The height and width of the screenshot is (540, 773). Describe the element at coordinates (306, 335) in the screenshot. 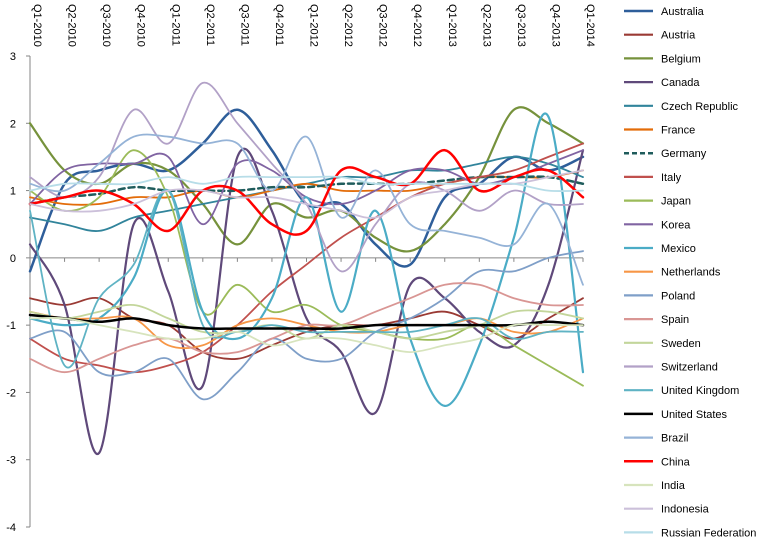

I see `series-line-india` at that location.